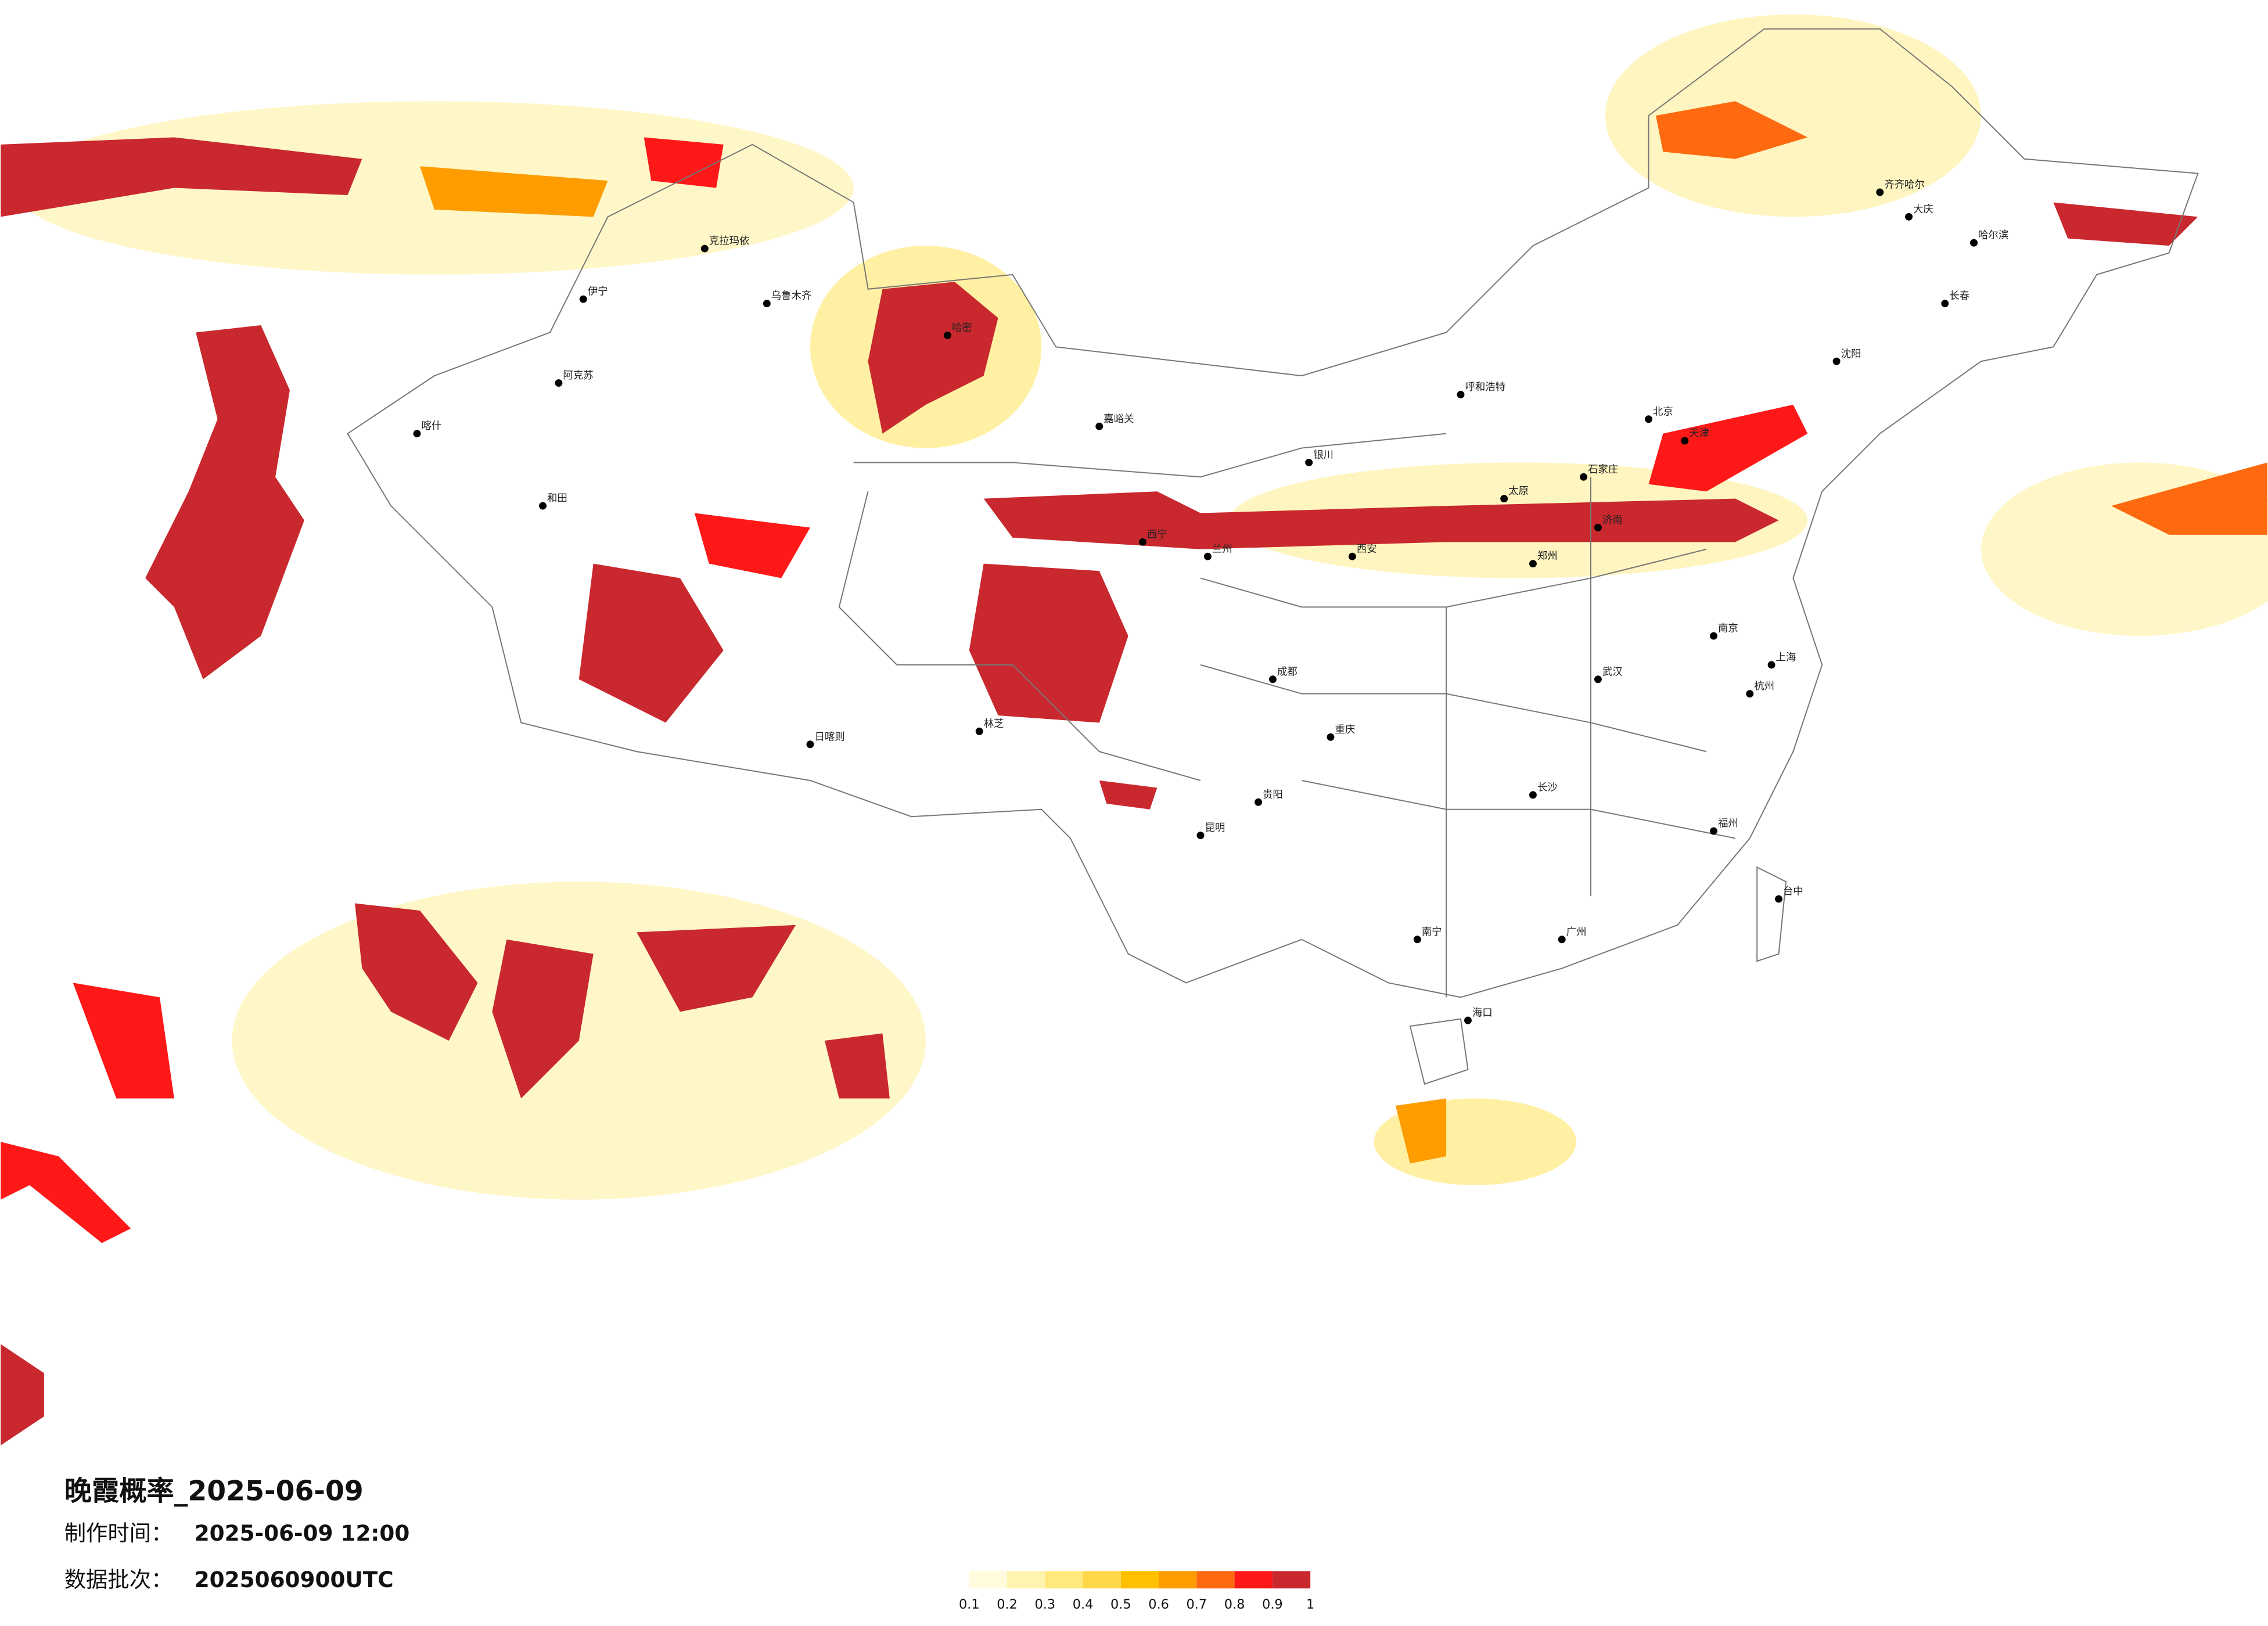  Describe the element at coordinates (1158, 1604) in the screenshot. I see `legend-label: 0.6` at that location.